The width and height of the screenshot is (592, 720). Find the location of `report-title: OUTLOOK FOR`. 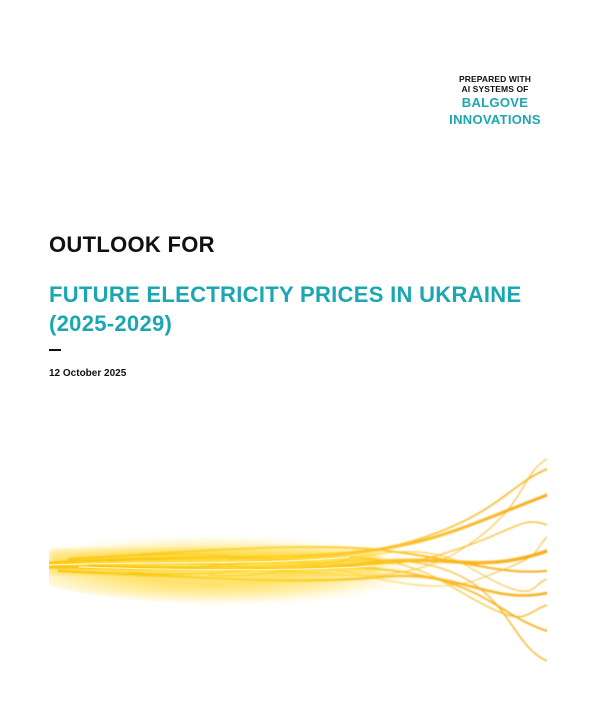

report-title: OUTLOOK FOR is located at coordinates (132, 244).